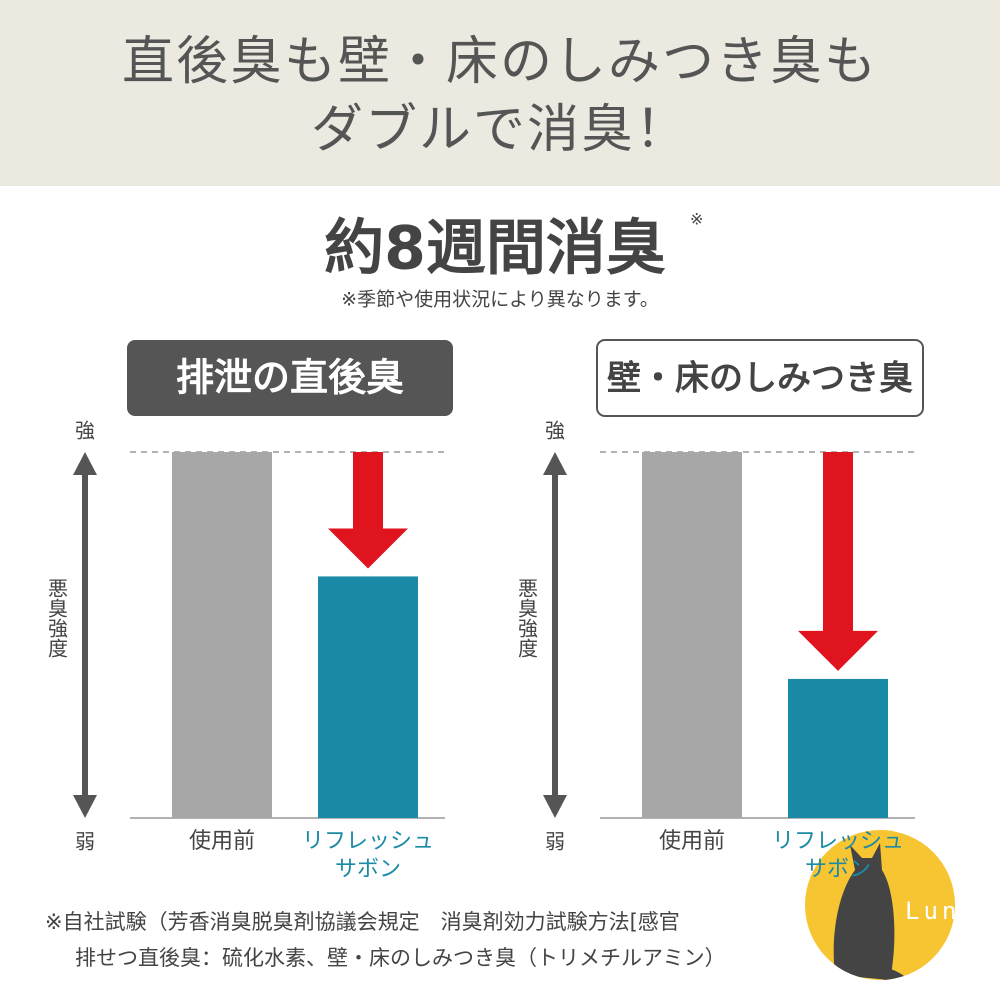  What do you see at coordinates (500, 300) in the screenshot?
I see `headline-note: ※季節や使用状況により異なります。` at bounding box center [500, 300].